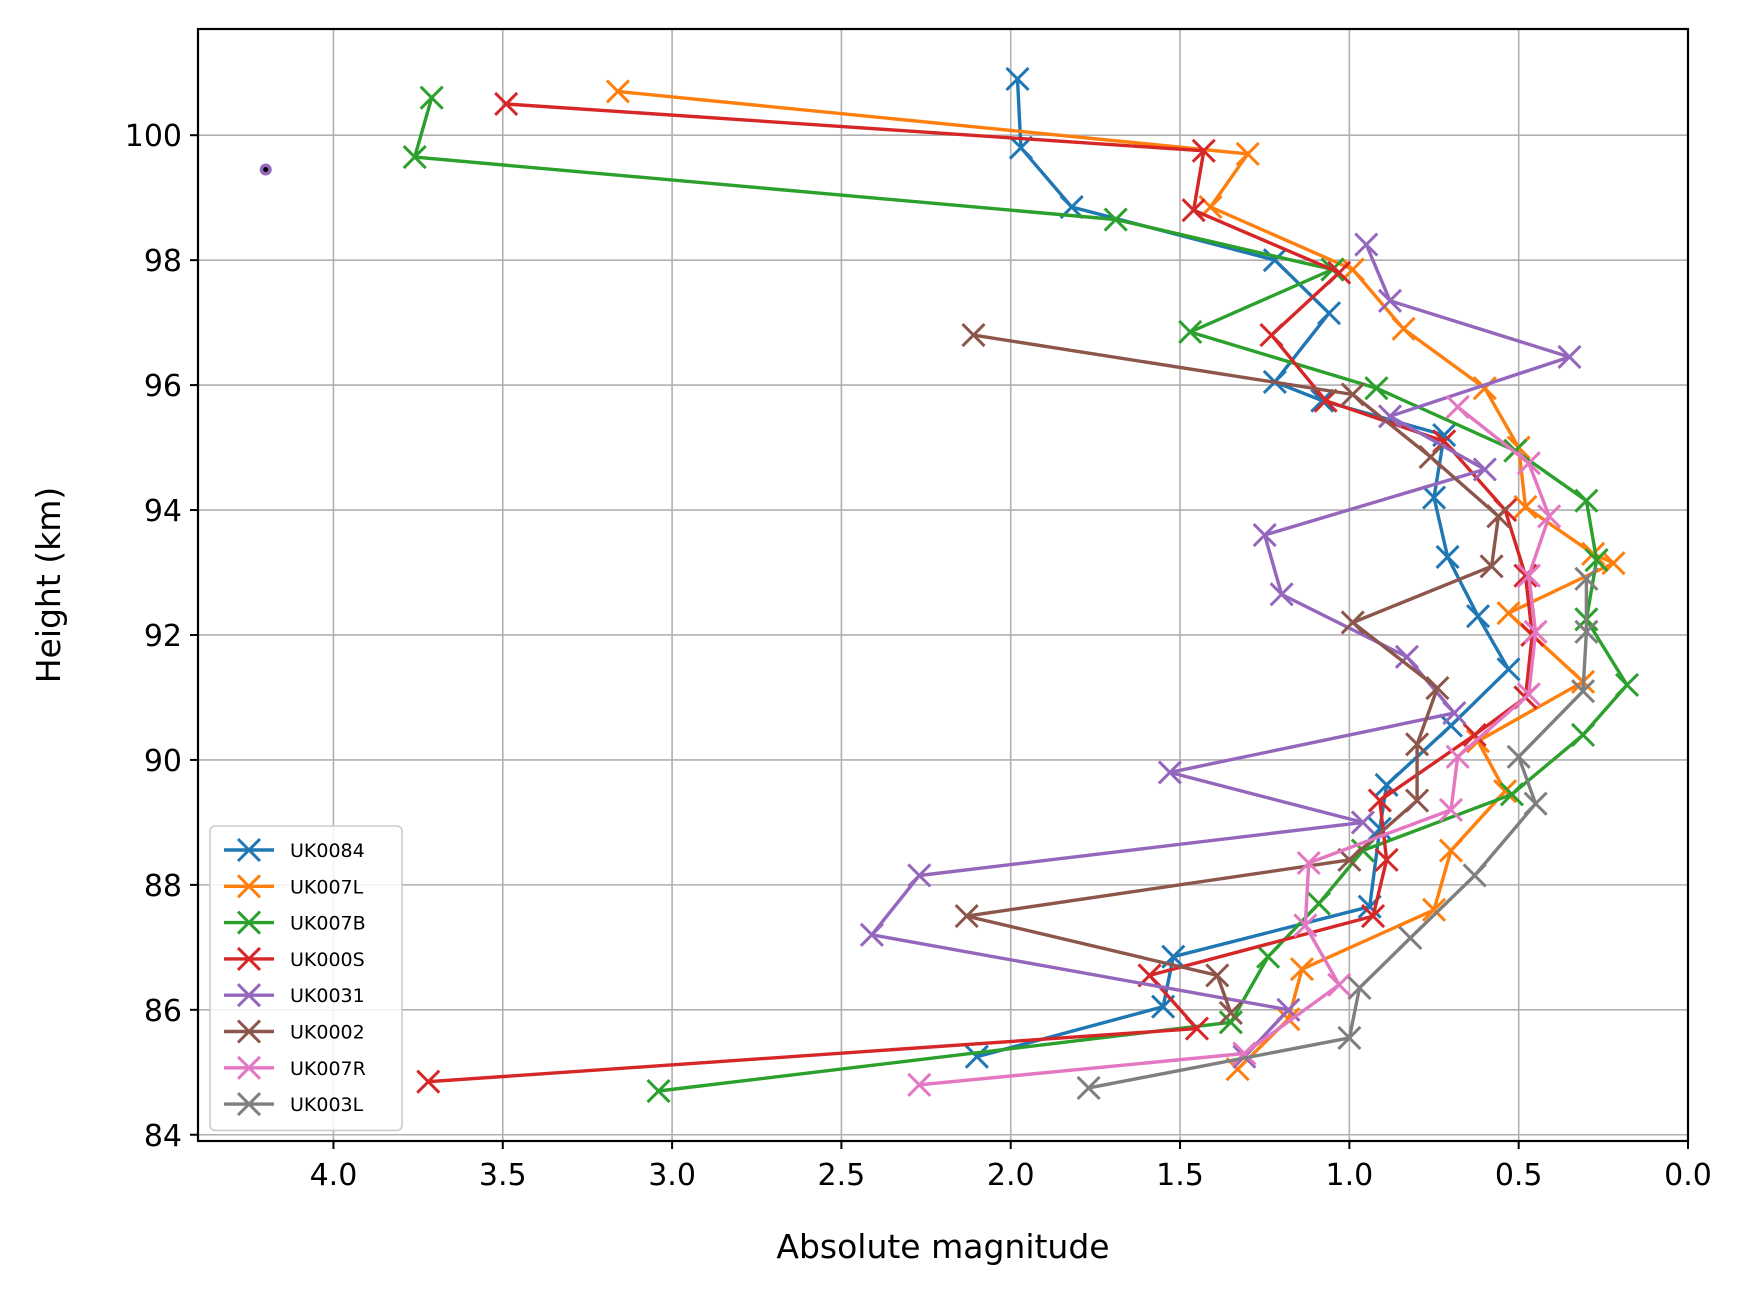  I want to click on legend-label: UK0002, so click(327, 1033).